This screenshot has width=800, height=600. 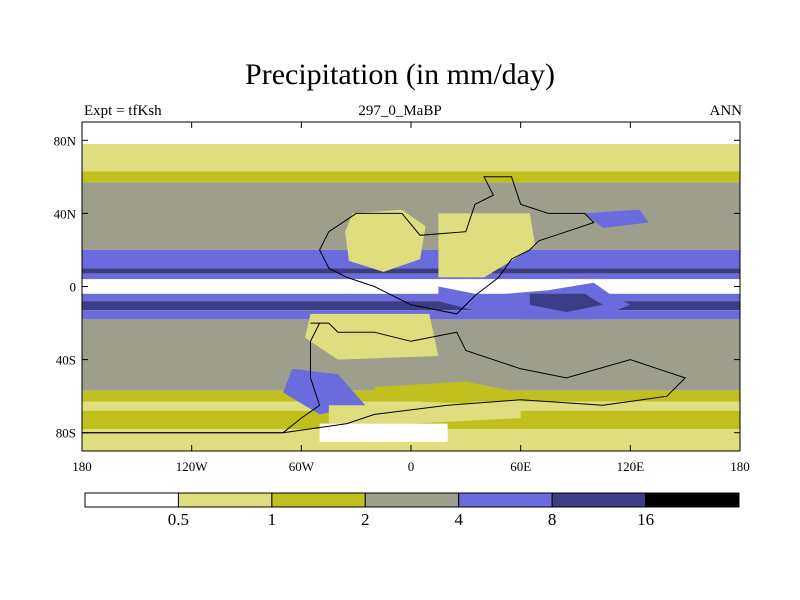 I want to click on time-label: 297_0_MaBP, so click(x=400, y=111).